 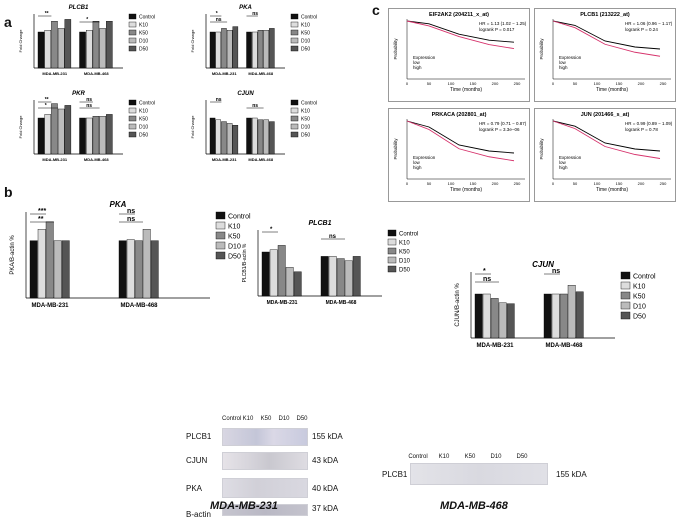 What do you see at coordinates (376, 10) in the screenshot?
I see `panel-letter-c: c` at bounding box center [376, 10].